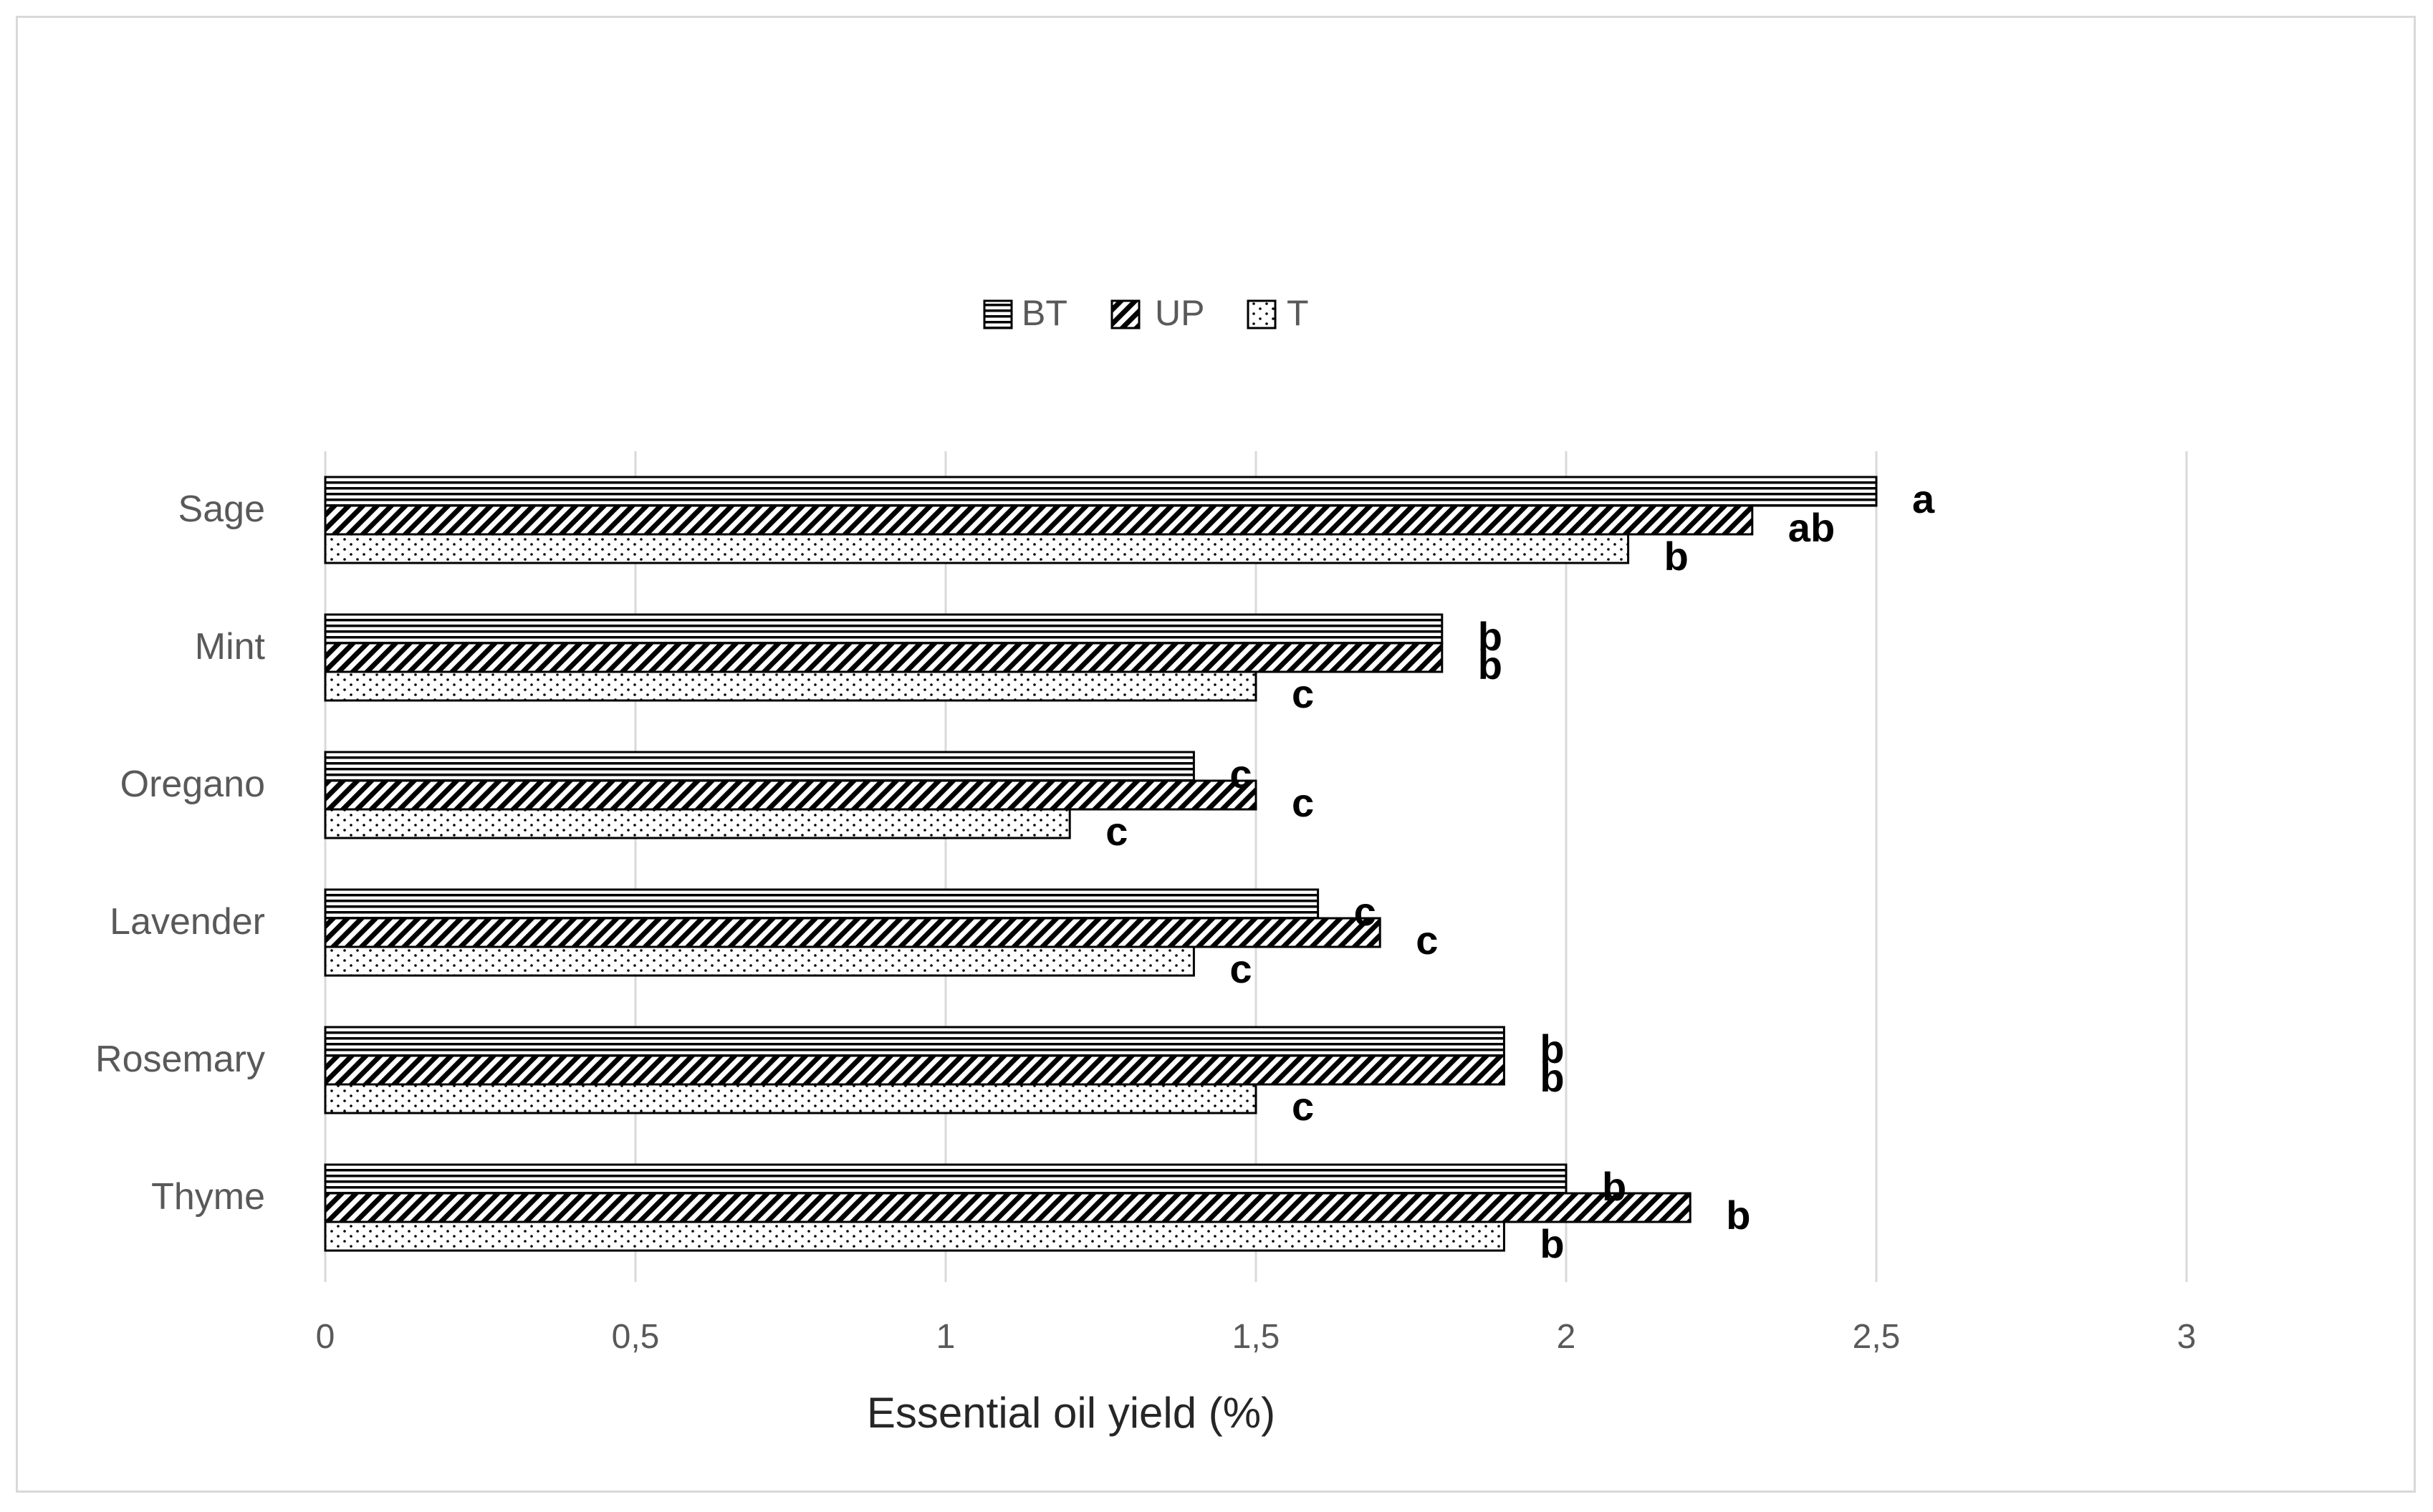  I want to click on x-tick-label: 1, so click(946, 1337).